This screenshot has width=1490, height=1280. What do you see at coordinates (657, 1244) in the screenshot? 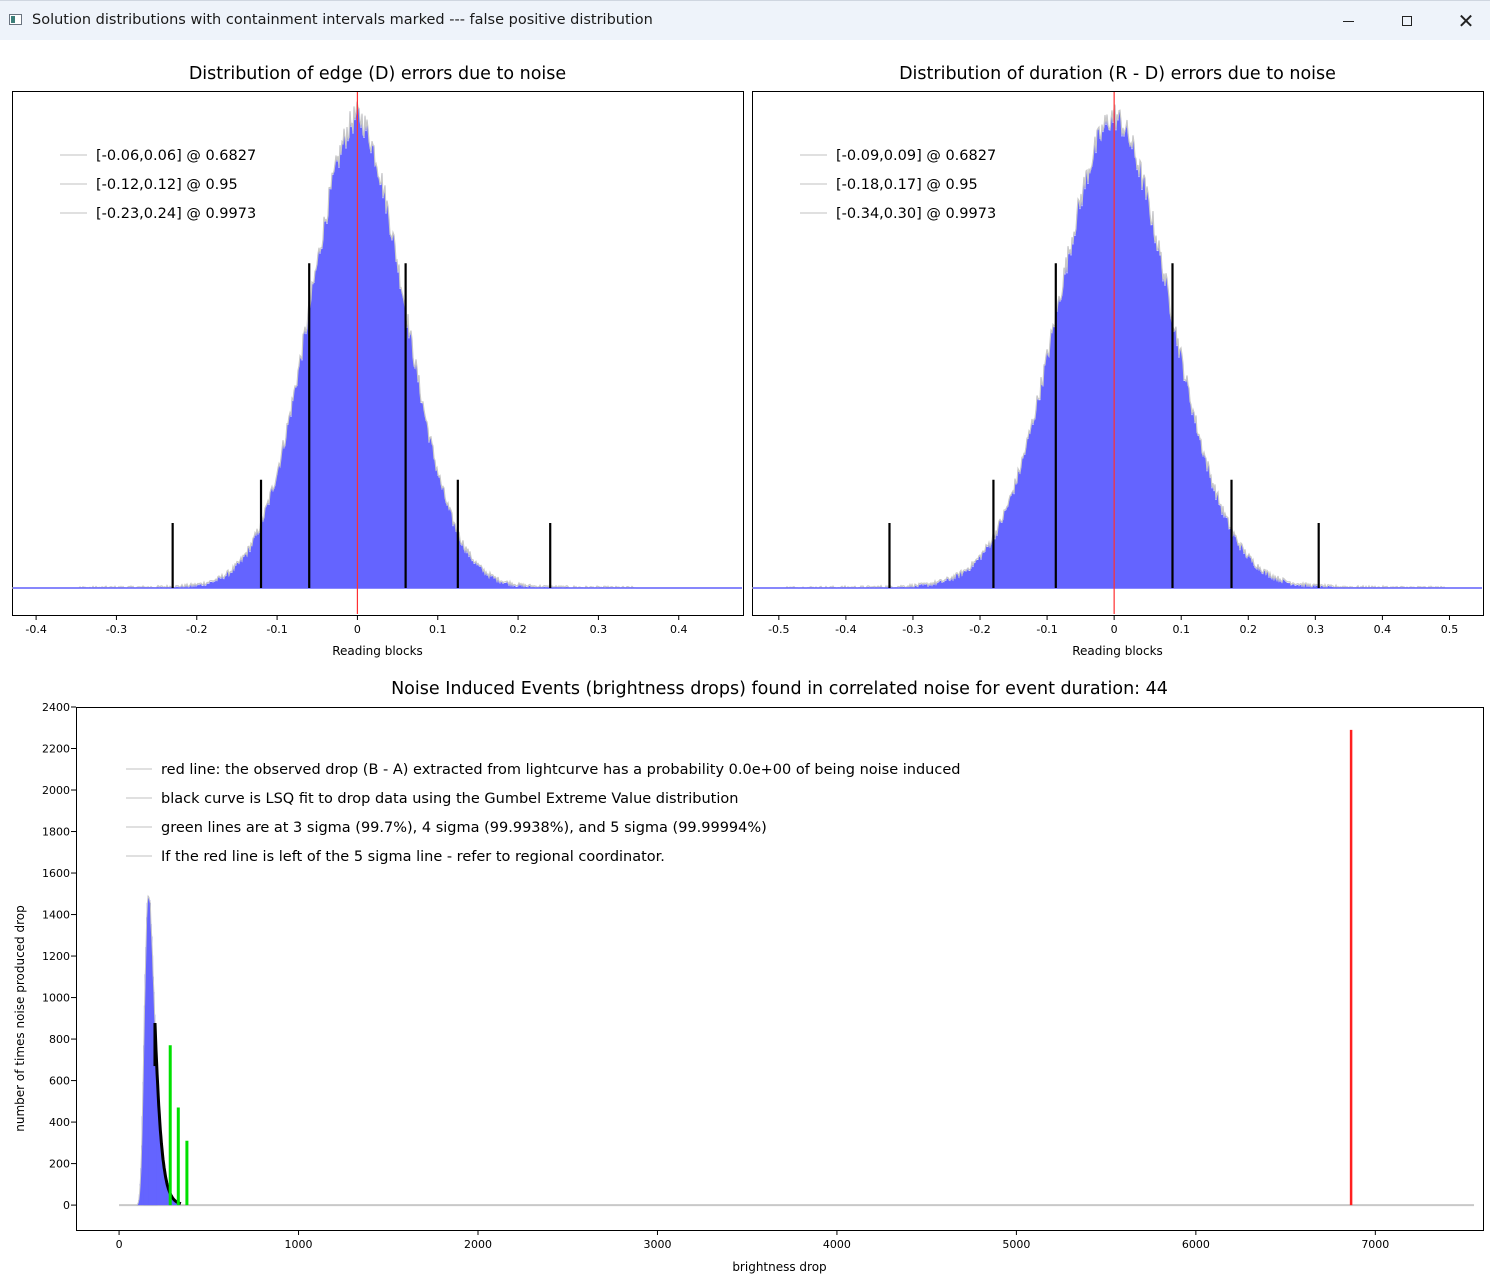
I see `x-tick-label: 3000` at bounding box center [657, 1244].